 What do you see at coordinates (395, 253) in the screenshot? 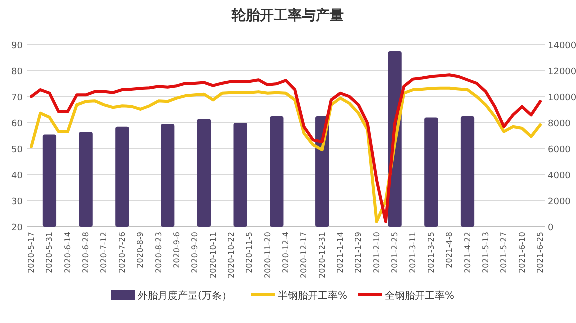
I see `xtick: 2021-2-25` at bounding box center [395, 253].